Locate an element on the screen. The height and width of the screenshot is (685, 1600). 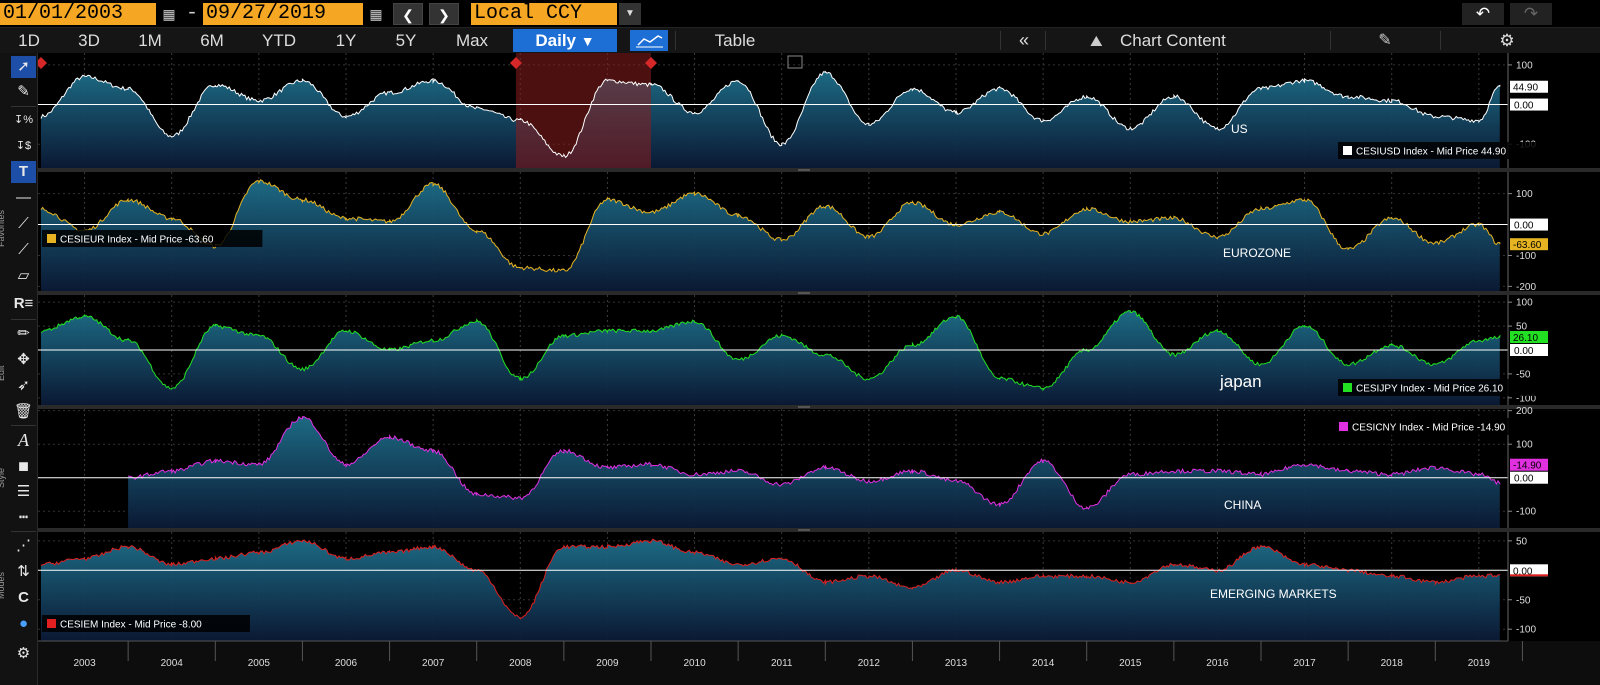
panel-label: japan is located at coordinates (1240, 381).